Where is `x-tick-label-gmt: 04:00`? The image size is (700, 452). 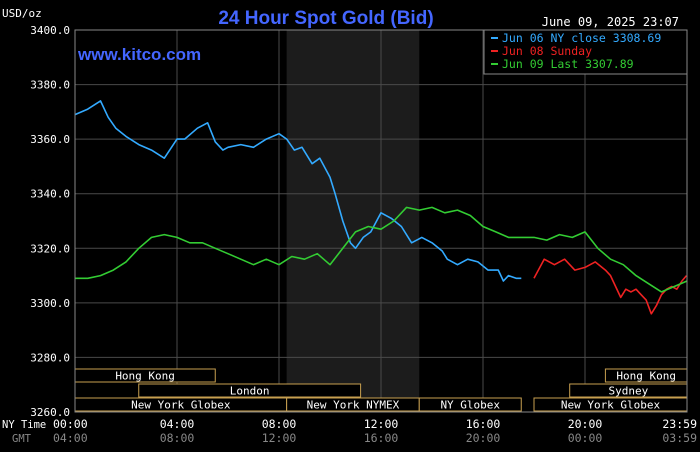
x-tick-label-gmt: 04:00 is located at coordinates (70, 438).